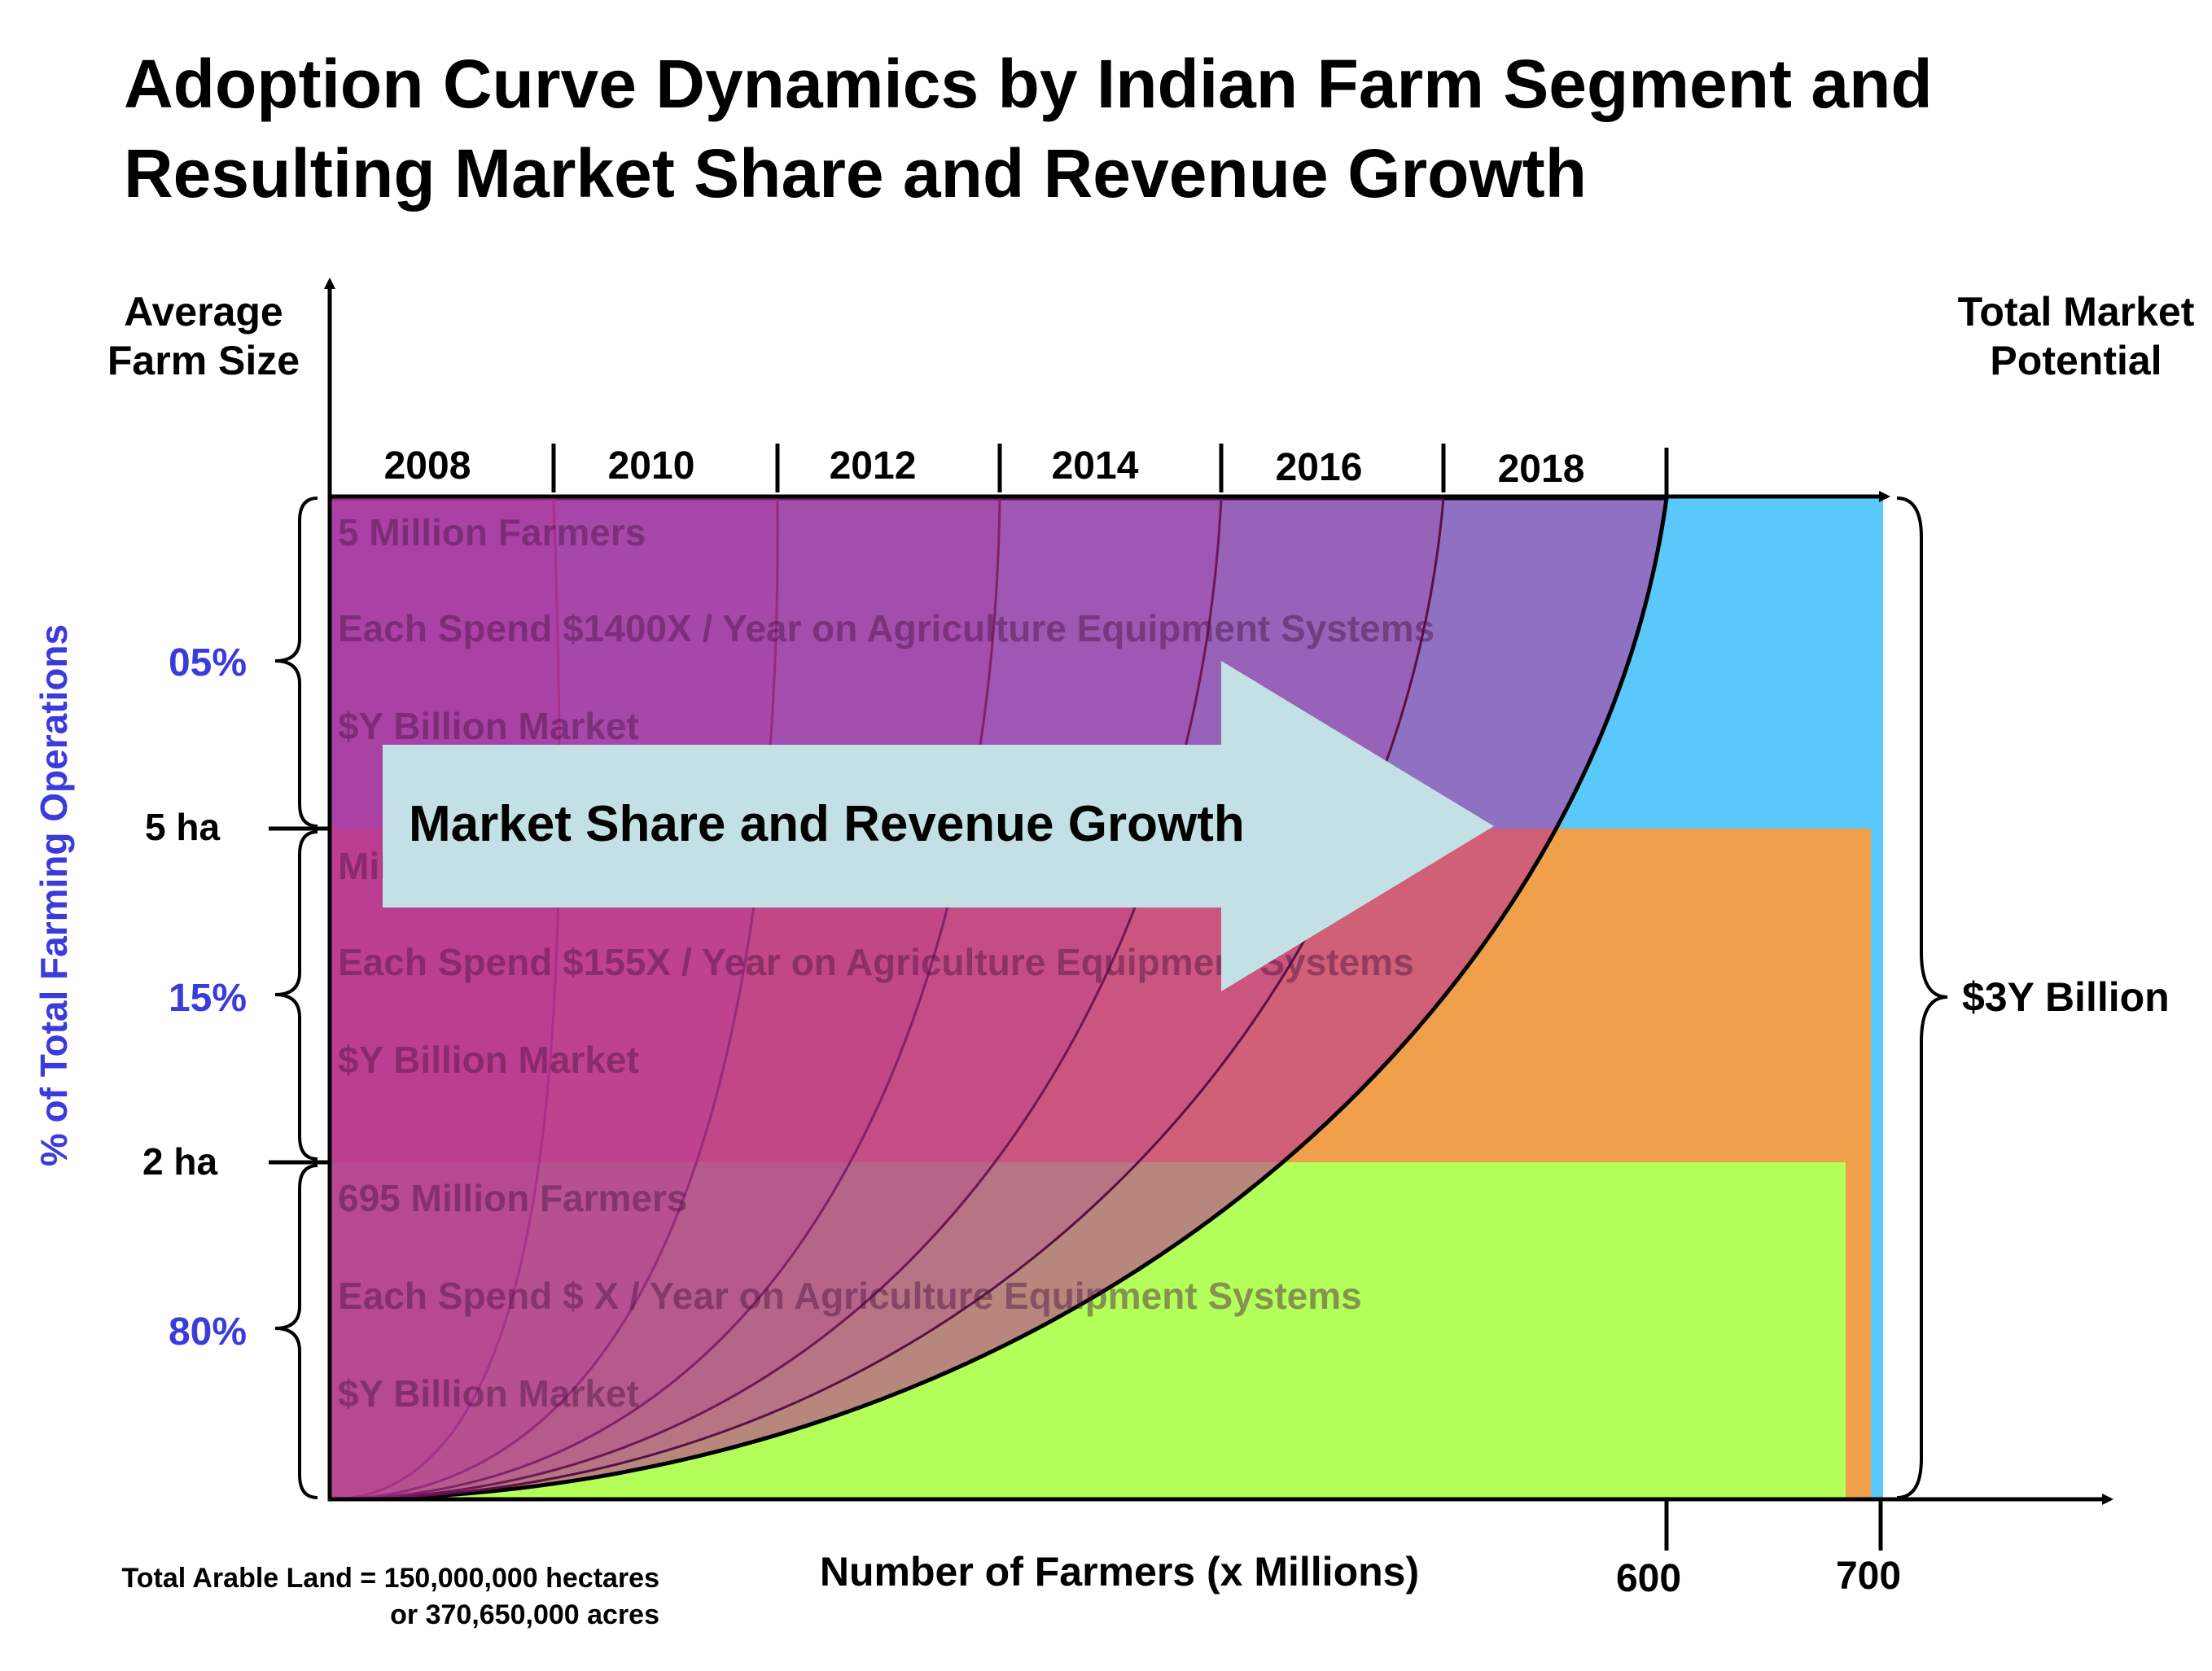 Image resolution: width=2212 pixels, height=1671 pixels. What do you see at coordinates (2076, 361) in the screenshot?
I see `right-label-line-2: Potential` at bounding box center [2076, 361].